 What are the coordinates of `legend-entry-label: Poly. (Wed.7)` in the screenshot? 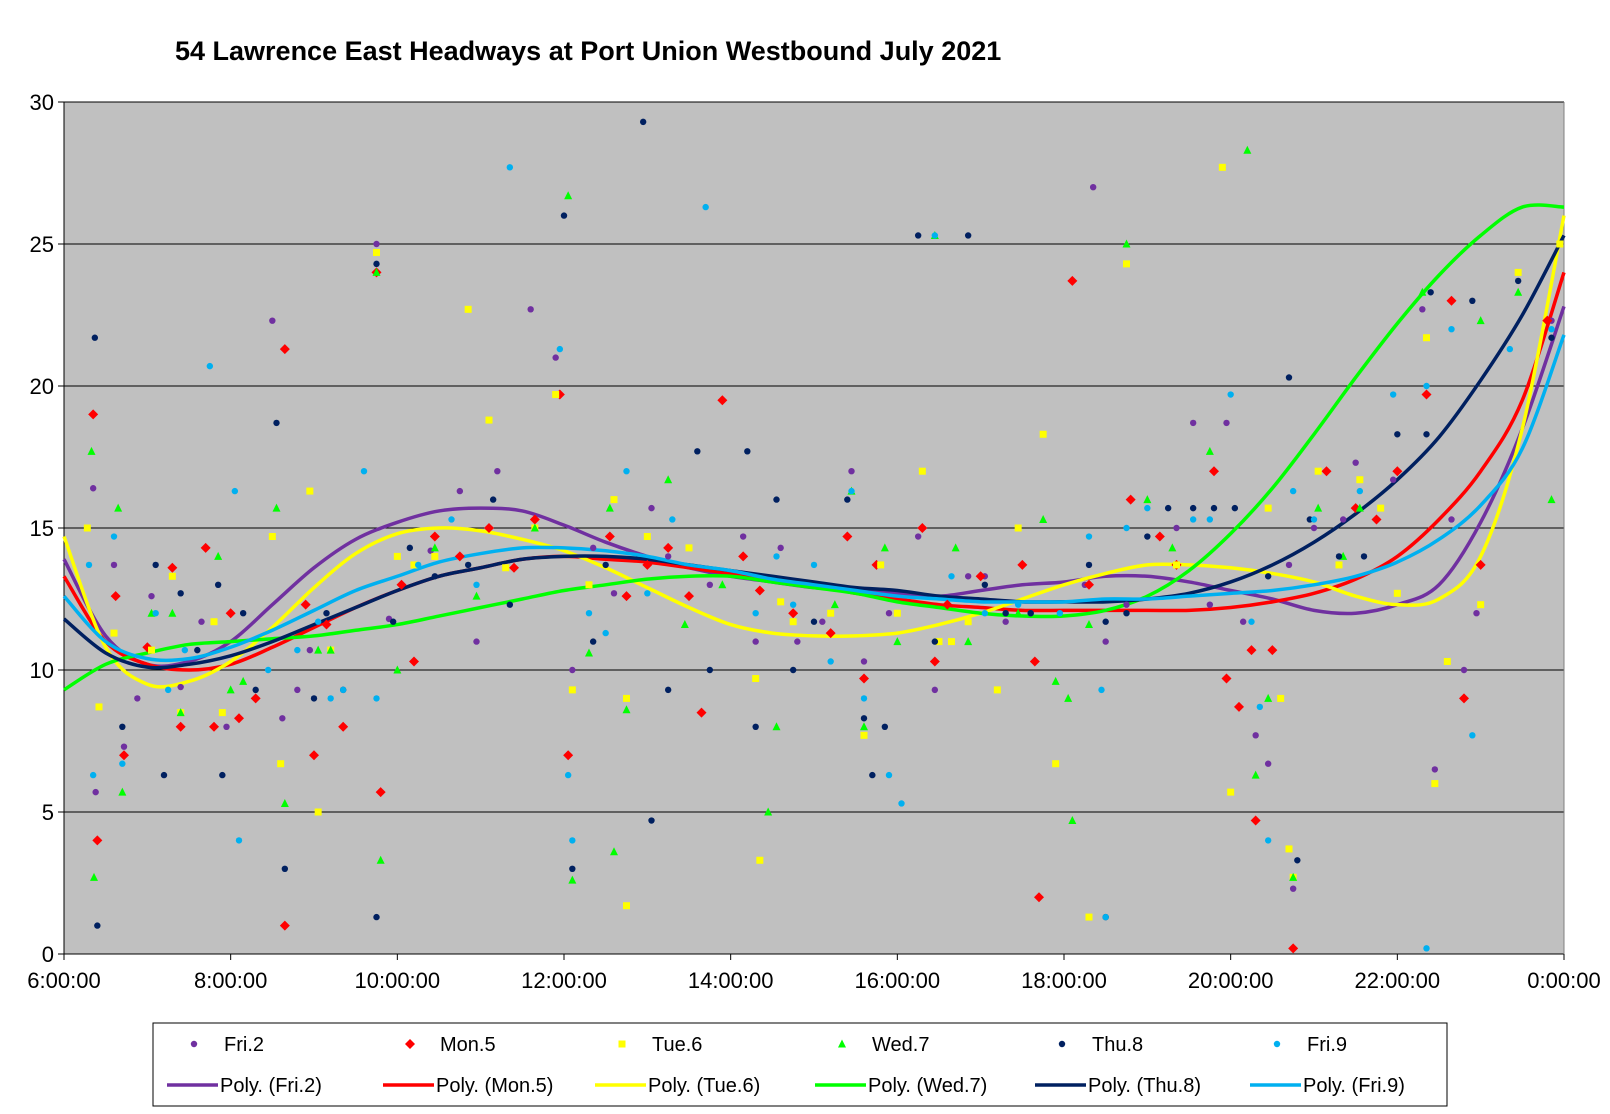 It's located at (927, 1086).